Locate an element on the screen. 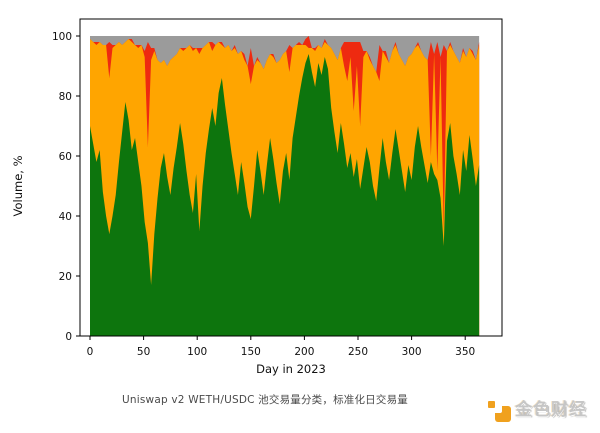 The width and height of the screenshot is (600, 433). x-tick-label: 100 is located at coordinates (197, 352).